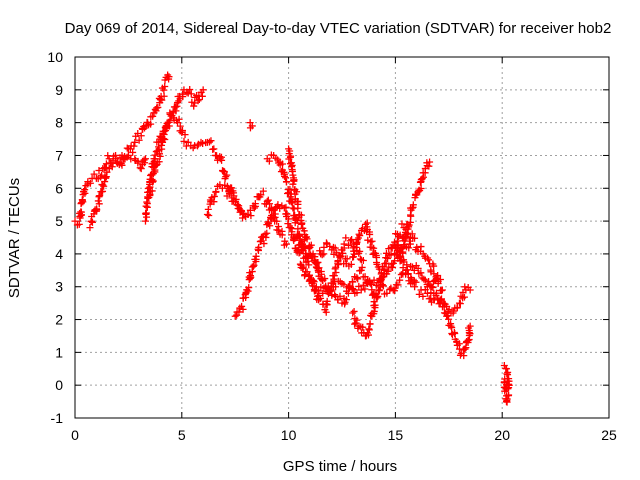 This screenshot has height=480, width=640. What do you see at coordinates (502, 435) in the screenshot?
I see `x-tick-label: 20` at bounding box center [502, 435].